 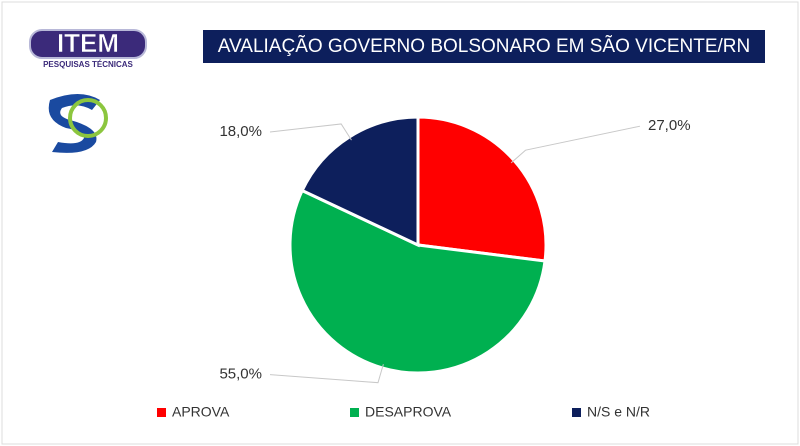 I want to click on data-label: 18,0%, so click(x=240, y=131).